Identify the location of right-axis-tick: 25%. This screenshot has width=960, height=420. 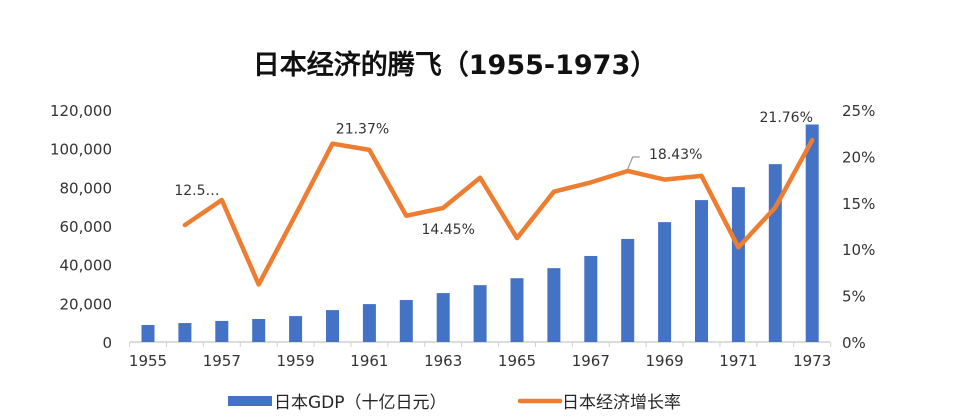
(858, 111).